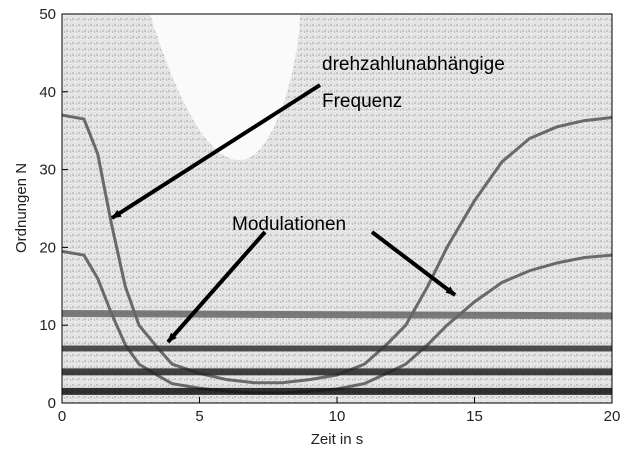  What do you see at coordinates (21, 208) in the screenshot?
I see `y-axis-label: Ordnungen N` at bounding box center [21, 208].